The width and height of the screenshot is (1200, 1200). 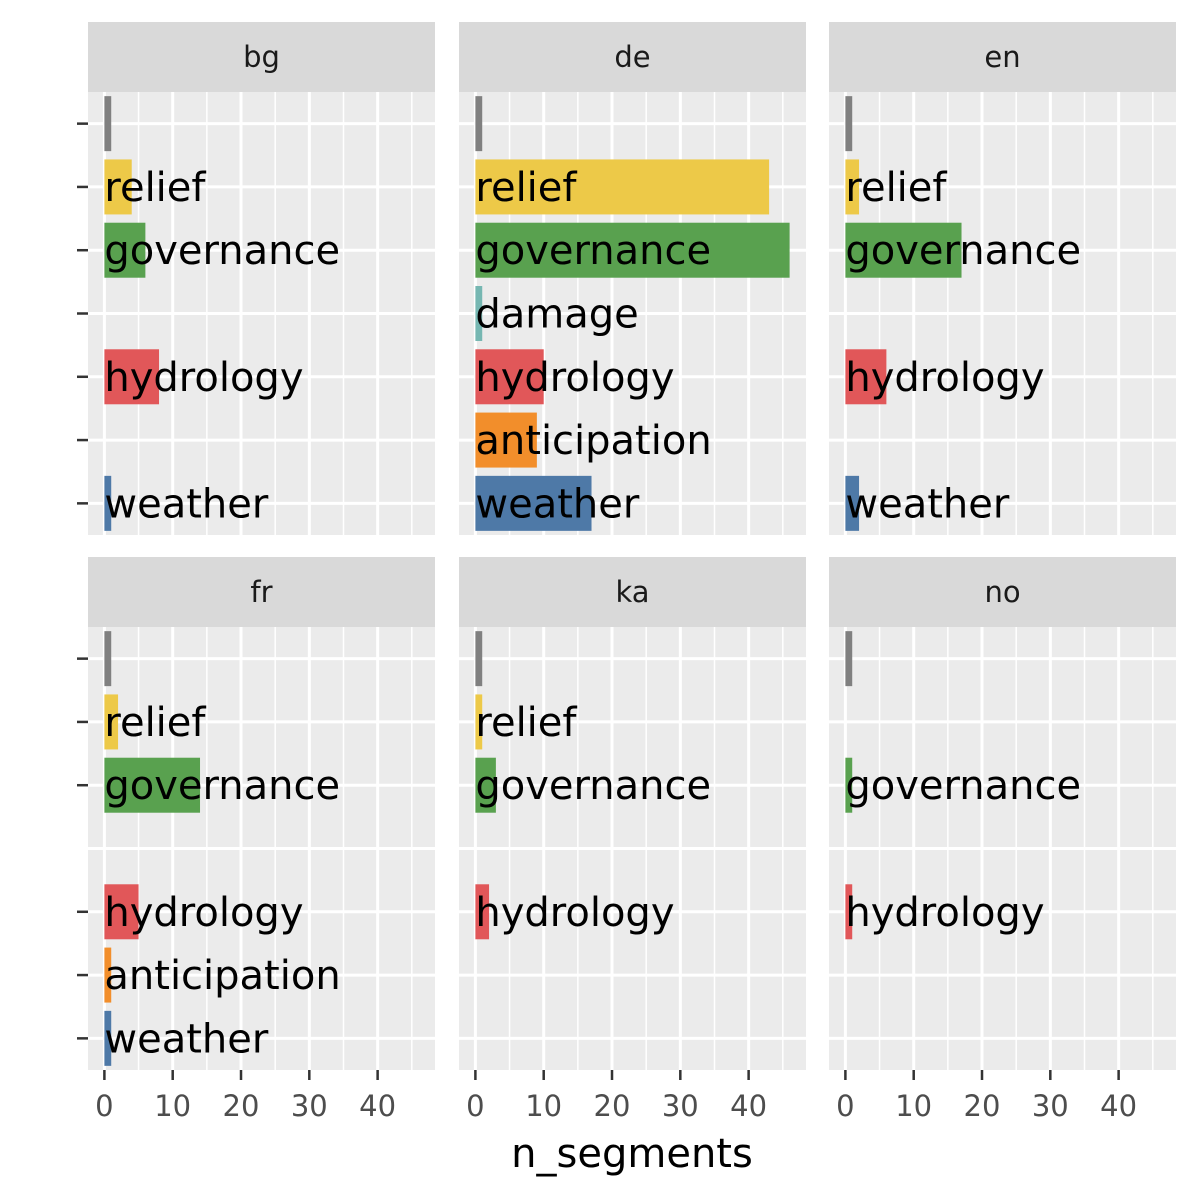 I want to click on bar-label-ka-relief: relief, so click(x=526, y=723).